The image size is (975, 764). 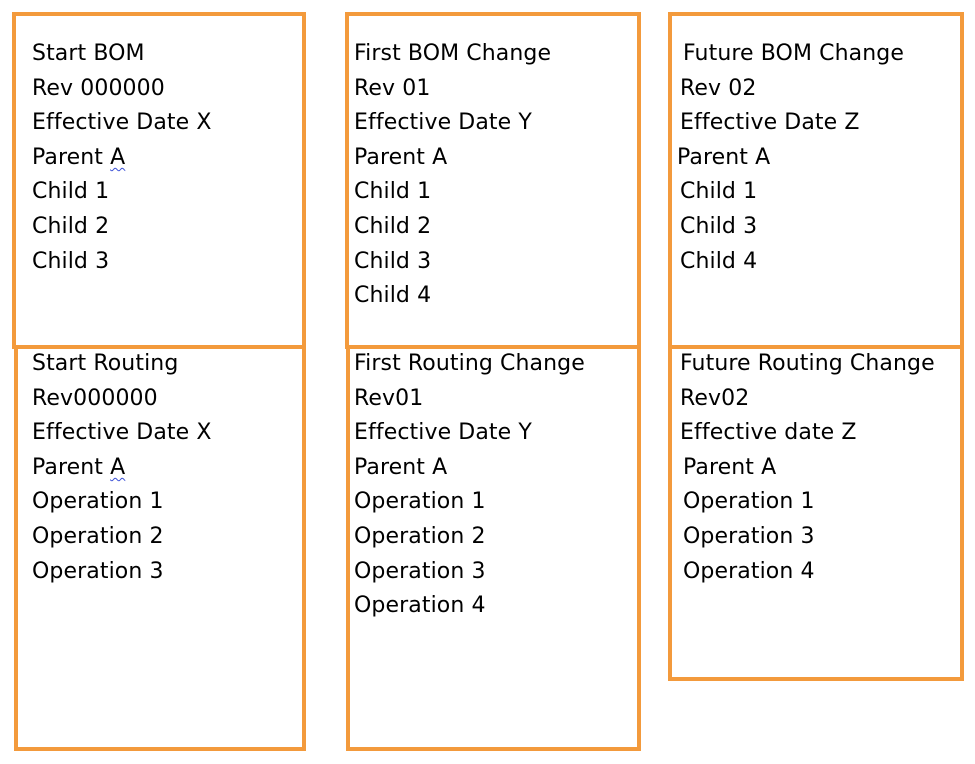 What do you see at coordinates (469, 363) in the screenshot?
I see `routing-title: First Routing Change` at bounding box center [469, 363].